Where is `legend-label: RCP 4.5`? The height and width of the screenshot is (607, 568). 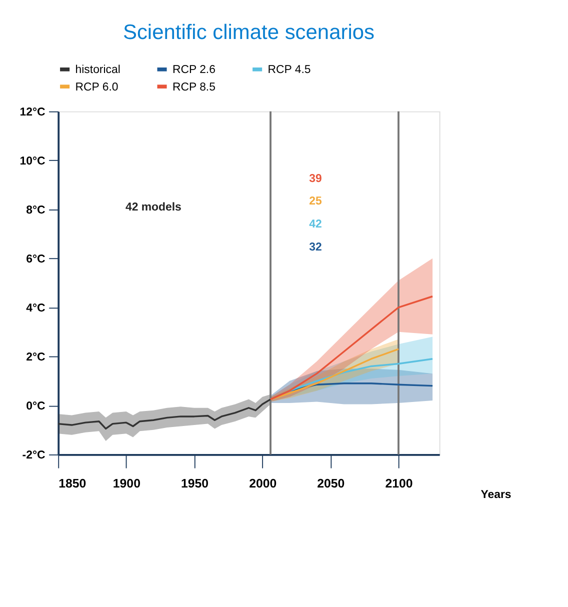 legend-label: RCP 4.5 is located at coordinates (289, 70).